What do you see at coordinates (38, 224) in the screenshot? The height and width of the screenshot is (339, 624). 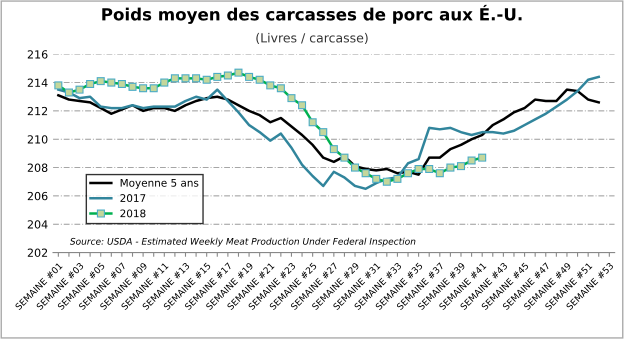 I see `y-tick-label: 204` at bounding box center [38, 224].